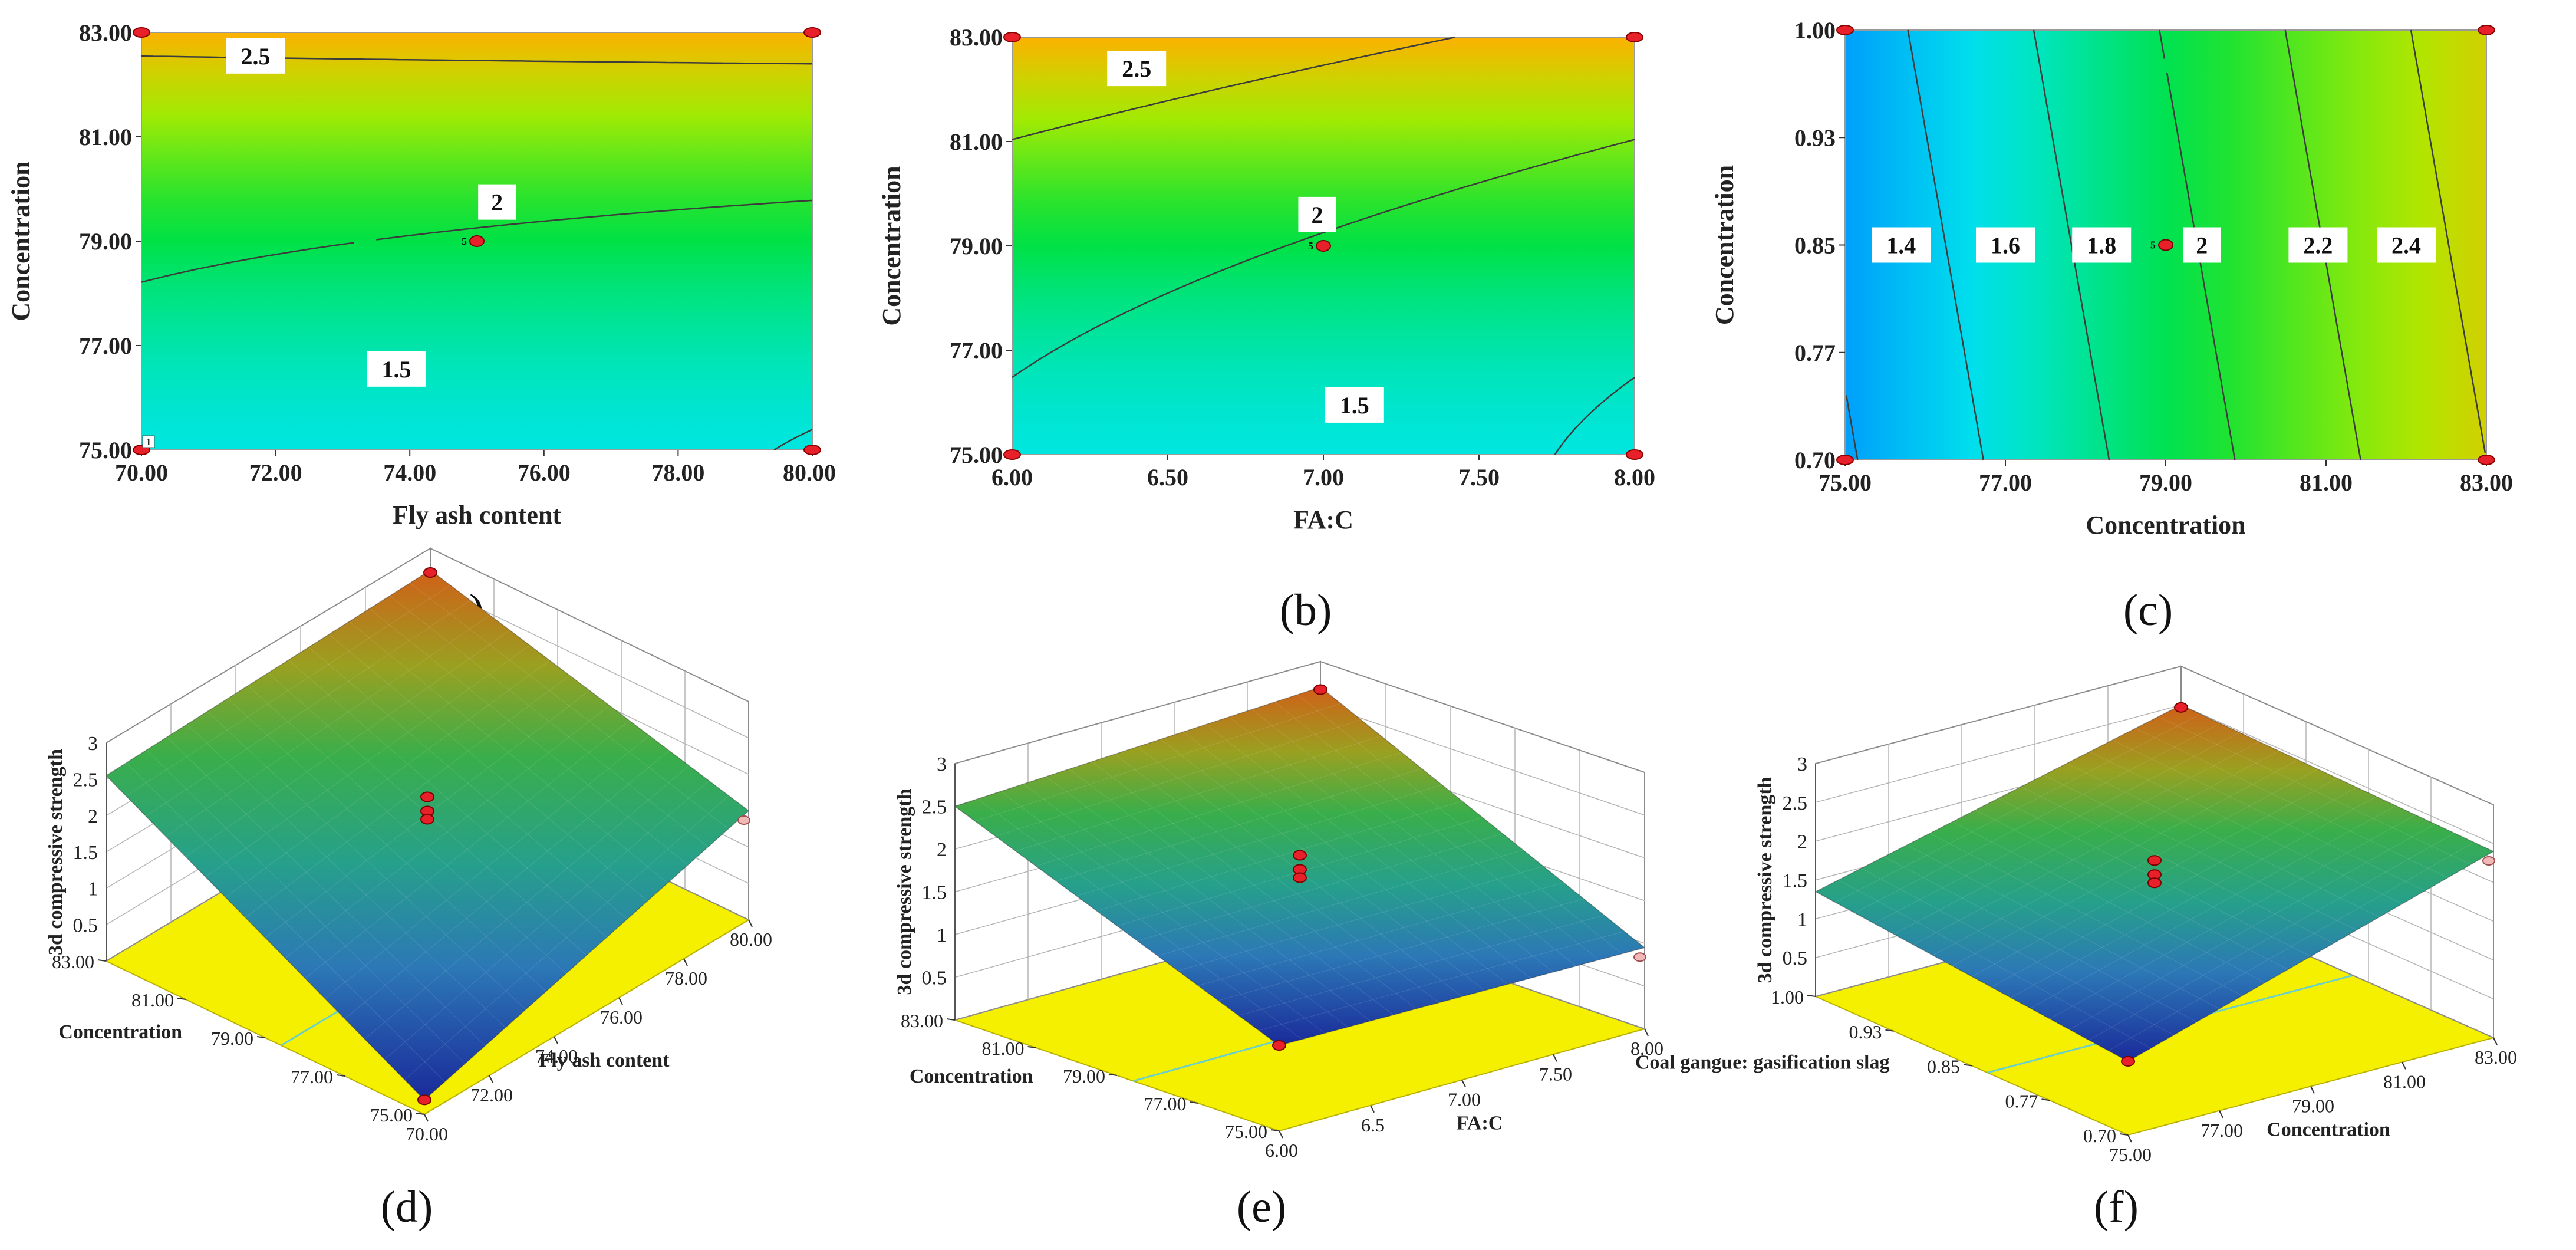  I want to click on right-axis-tick-label: 74.00, so click(556, 1056).